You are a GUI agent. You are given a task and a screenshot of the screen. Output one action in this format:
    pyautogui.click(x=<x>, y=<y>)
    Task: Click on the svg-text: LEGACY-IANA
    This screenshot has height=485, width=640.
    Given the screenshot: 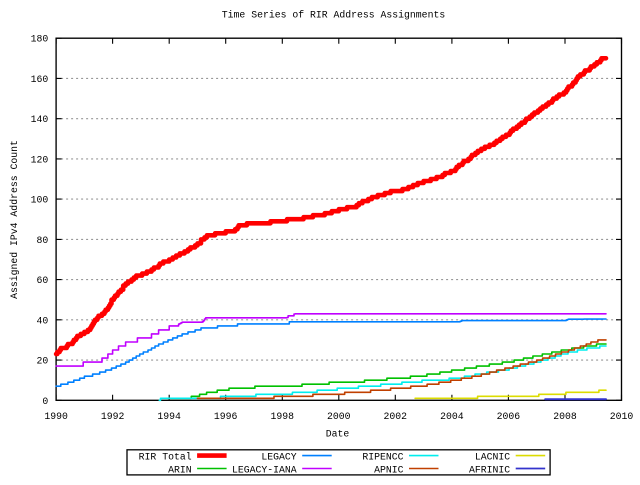 What is the action you would take?
    pyautogui.click(x=264, y=469)
    